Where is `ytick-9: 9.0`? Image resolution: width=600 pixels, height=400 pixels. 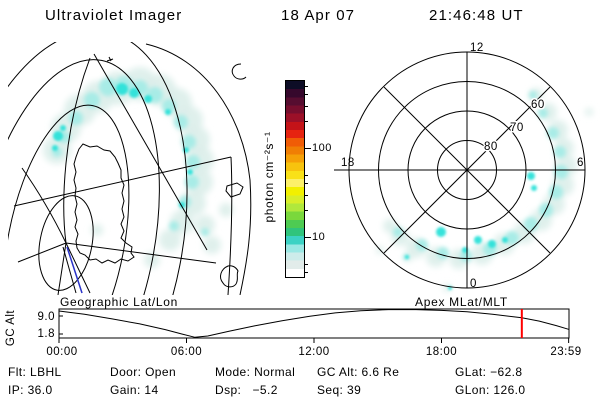 ytick-9: 9.0 is located at coordinates (47, 317).